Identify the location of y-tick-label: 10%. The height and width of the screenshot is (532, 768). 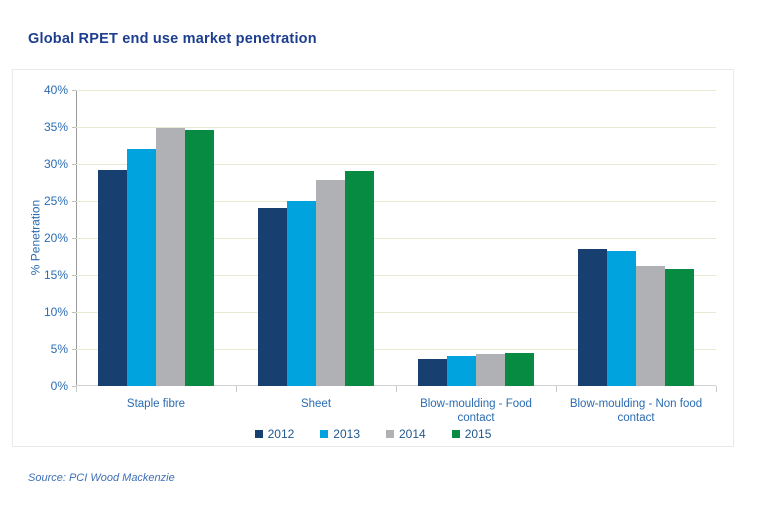
(55, 312).